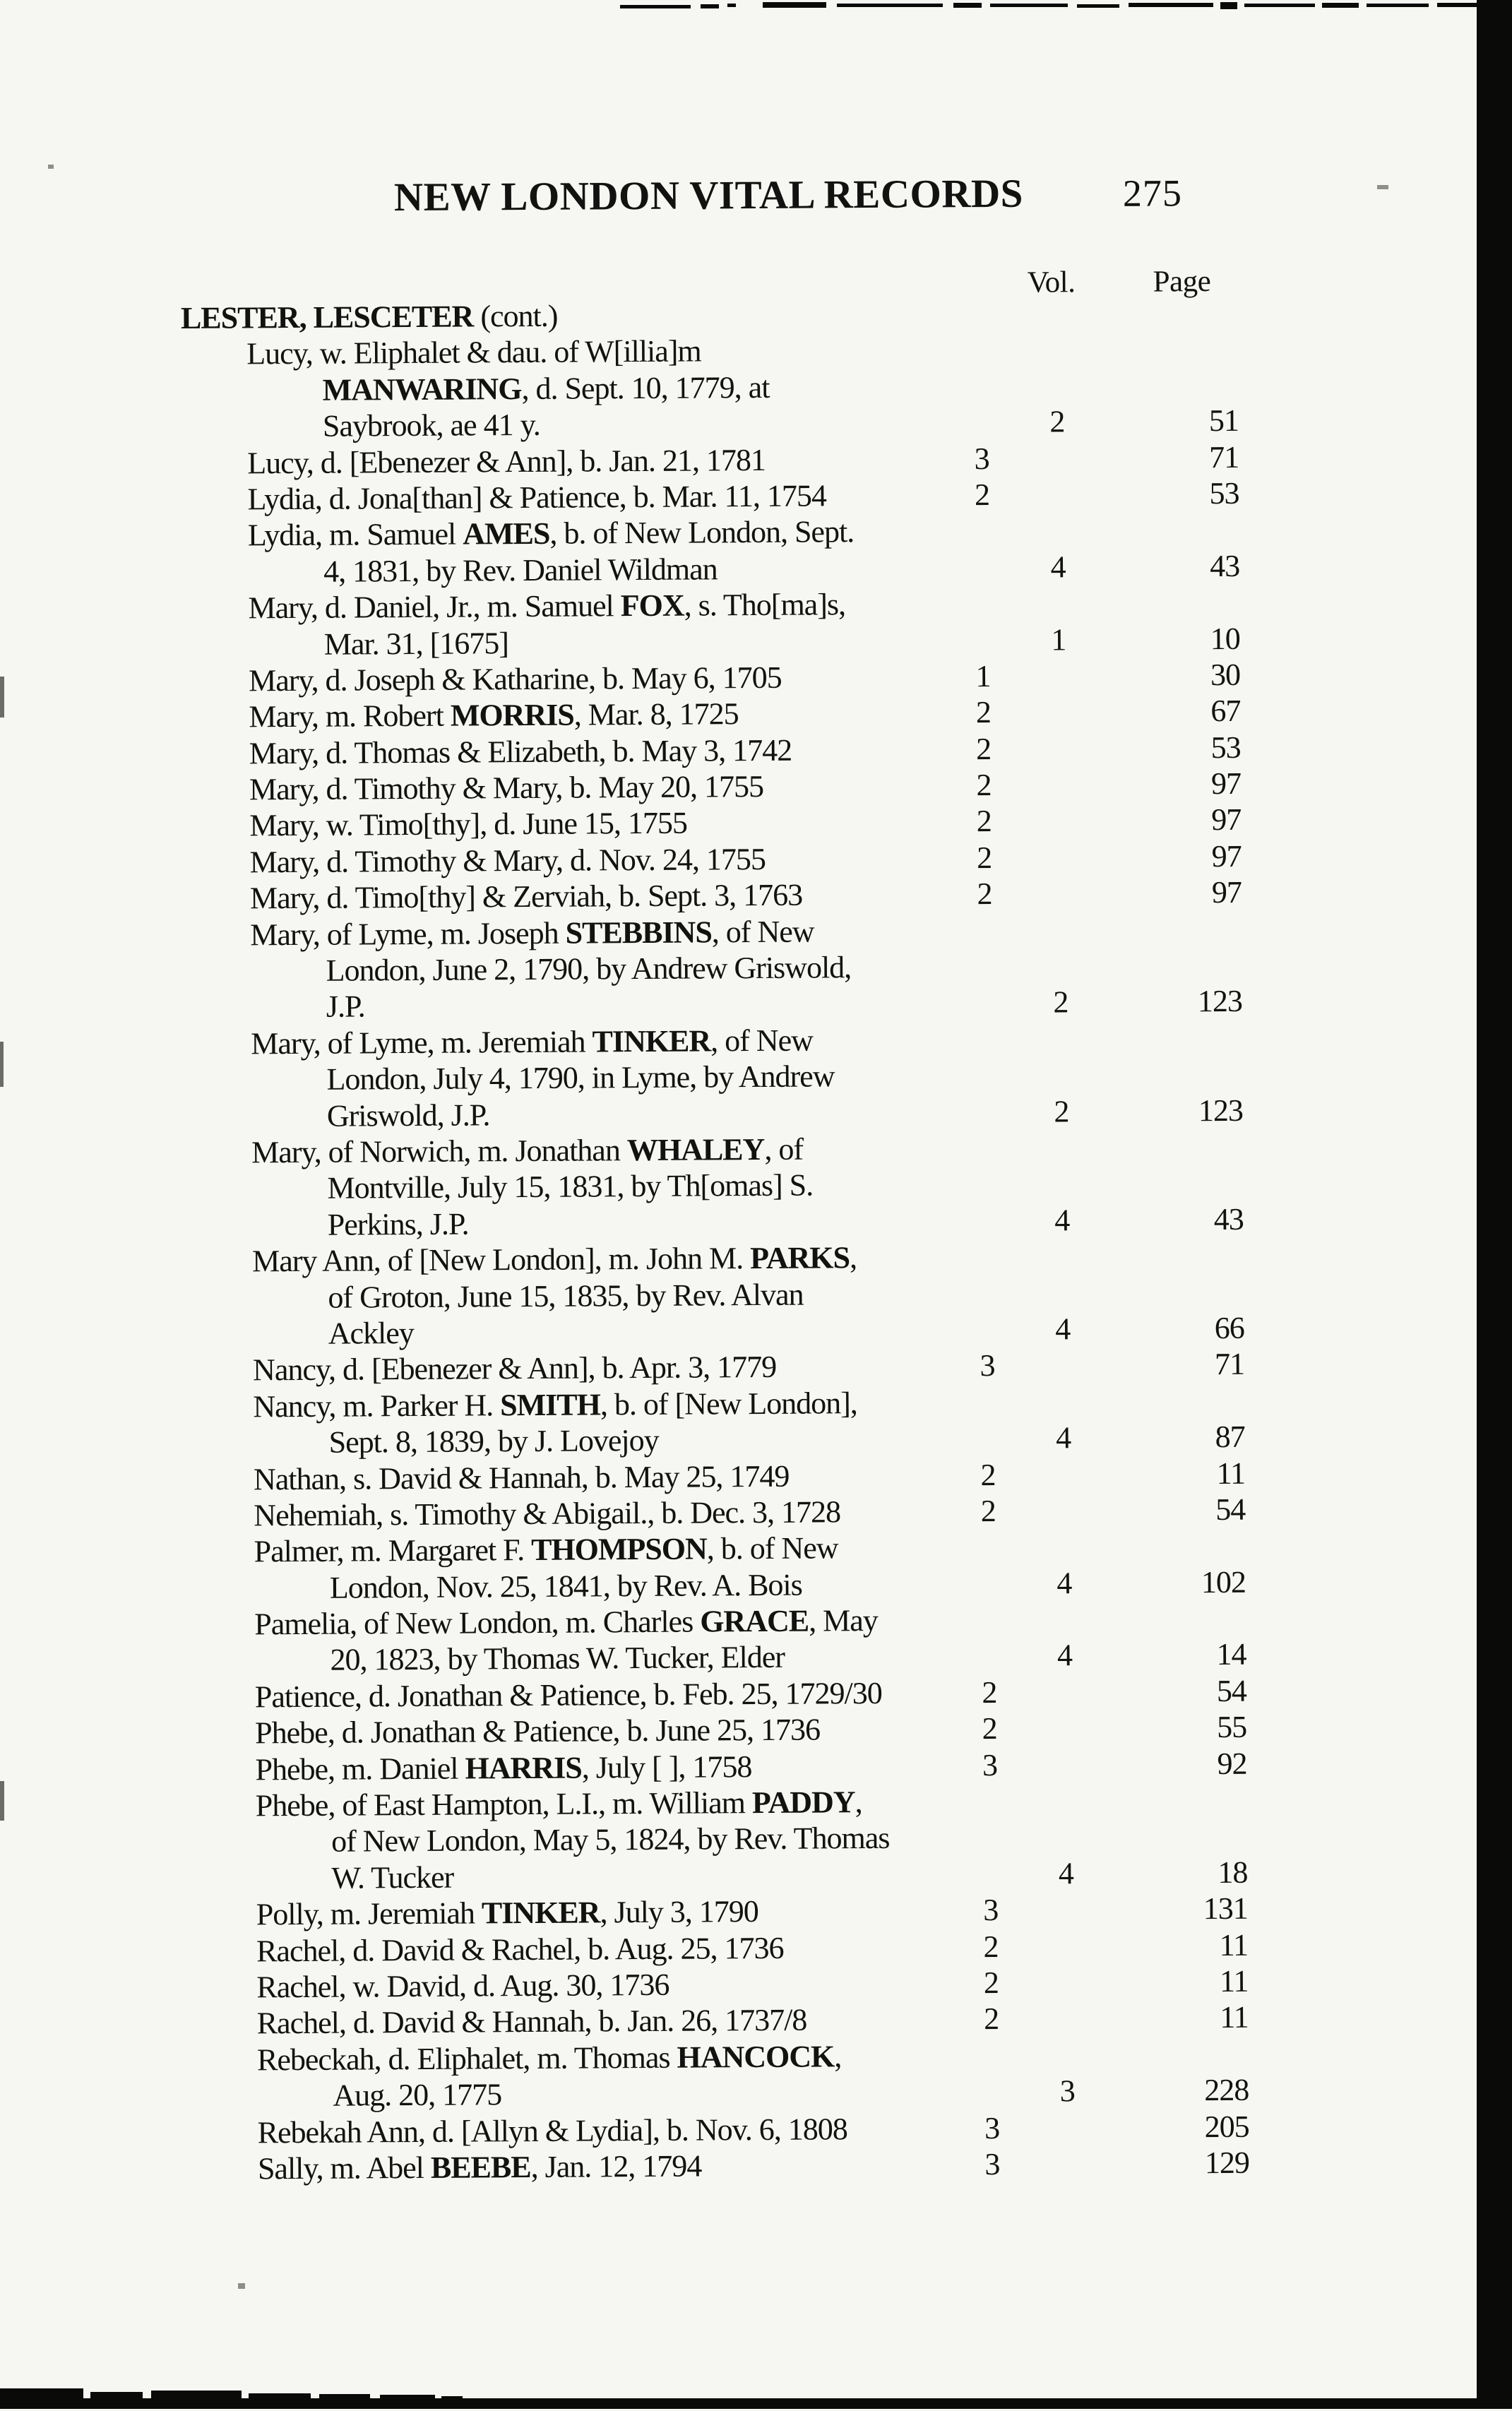 This screenshot has height=2411, width=1512. I want to click on vol-number: 1, so click(1058, 639).